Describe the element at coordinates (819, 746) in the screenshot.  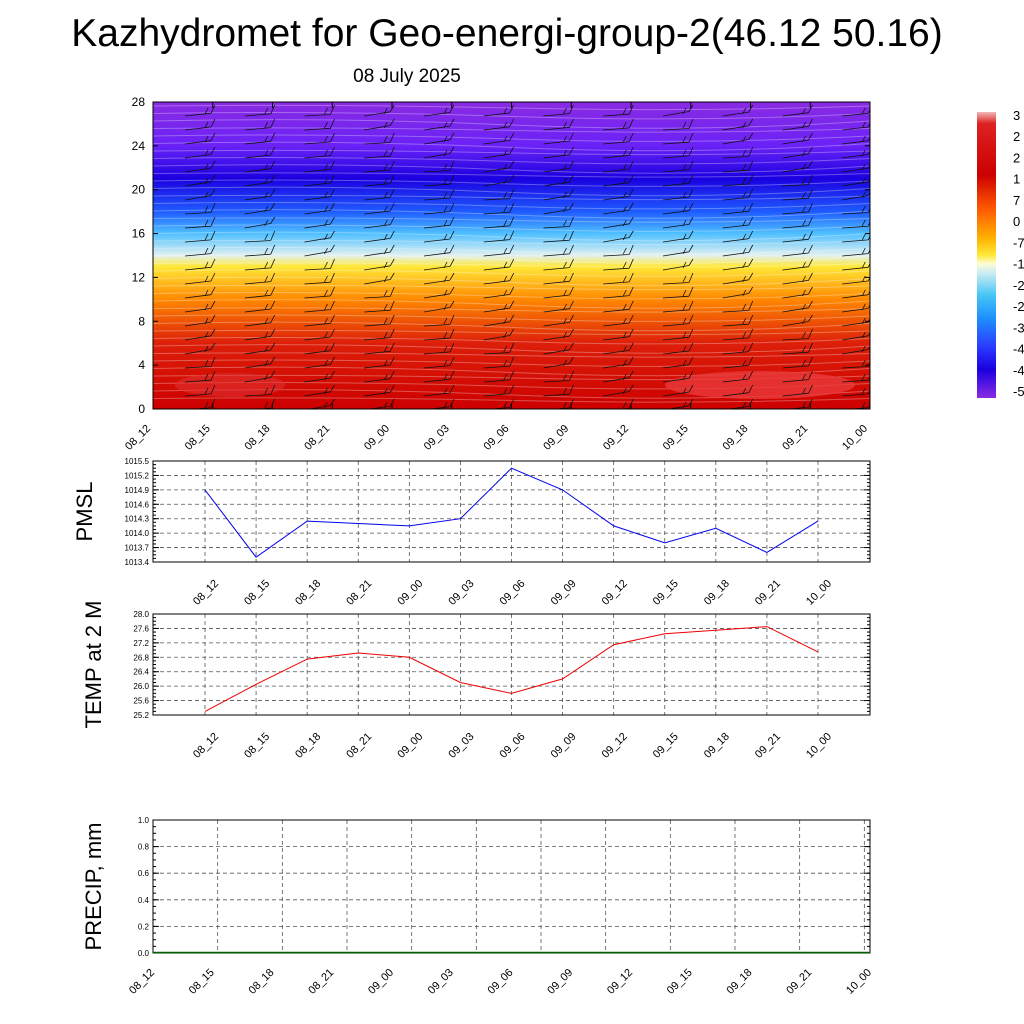
I see `x-tick-label: 10_00` at that location.